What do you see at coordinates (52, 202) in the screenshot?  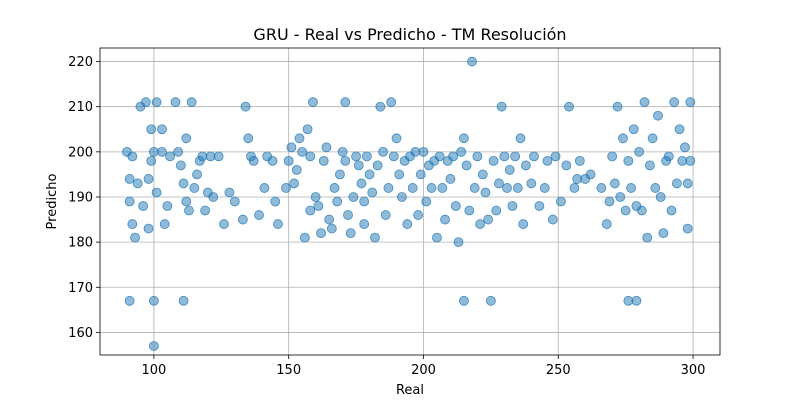 I see `y-axis-label: Predicho` at bounding box center [52, 202].